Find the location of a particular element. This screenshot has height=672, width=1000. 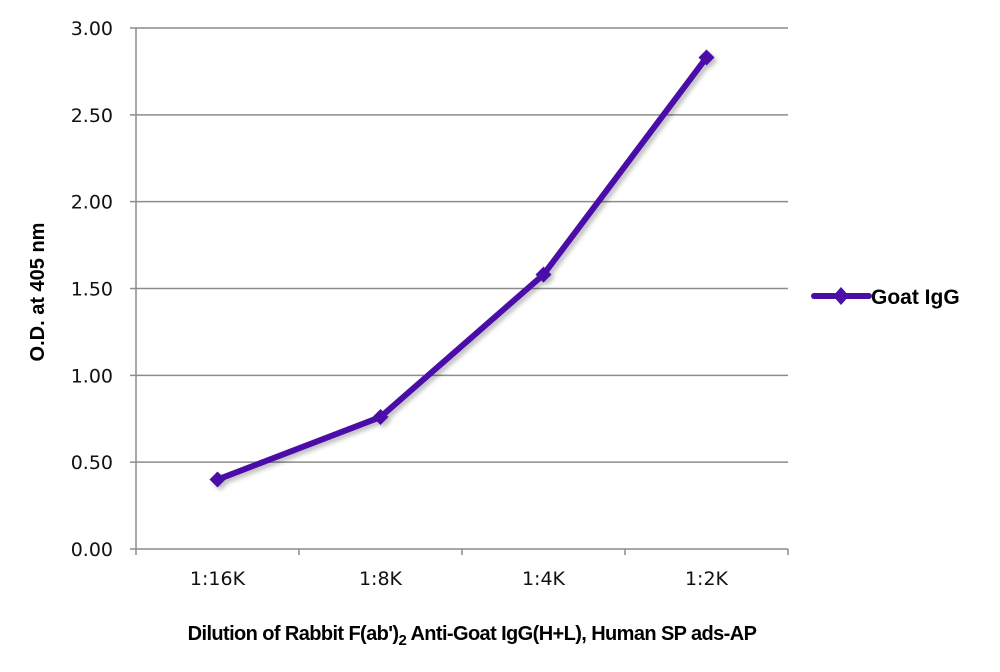

x-tick-label: 1:8K is located at coordinates (381, 579).